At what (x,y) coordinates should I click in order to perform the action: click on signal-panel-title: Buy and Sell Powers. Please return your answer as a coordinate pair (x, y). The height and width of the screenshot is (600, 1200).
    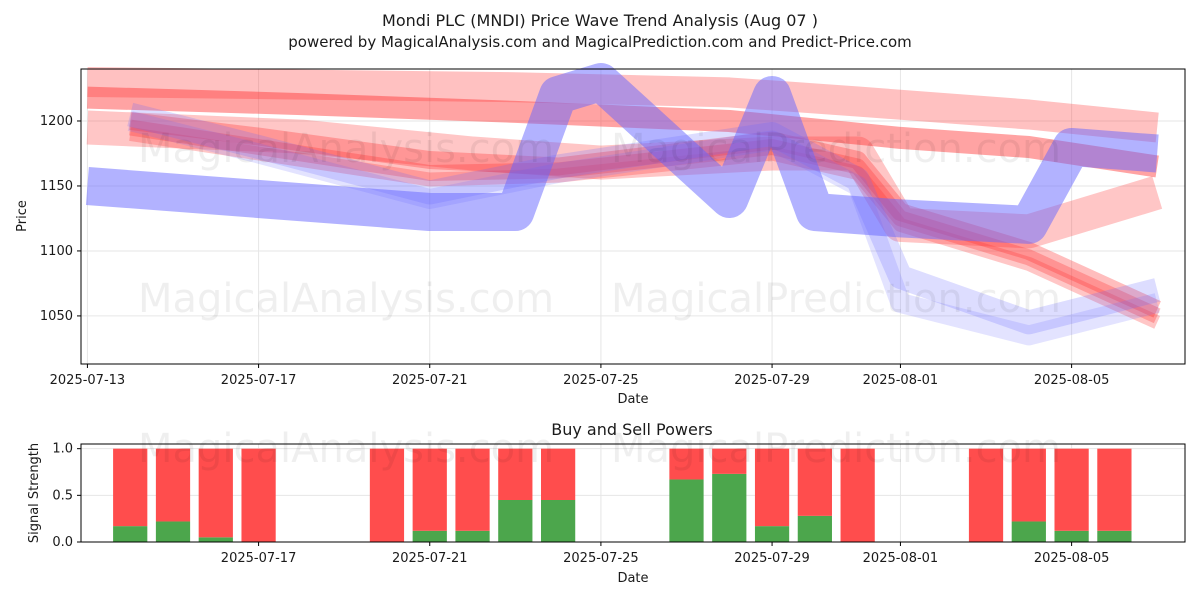
    Looking at the image, I should click on (632, 429).